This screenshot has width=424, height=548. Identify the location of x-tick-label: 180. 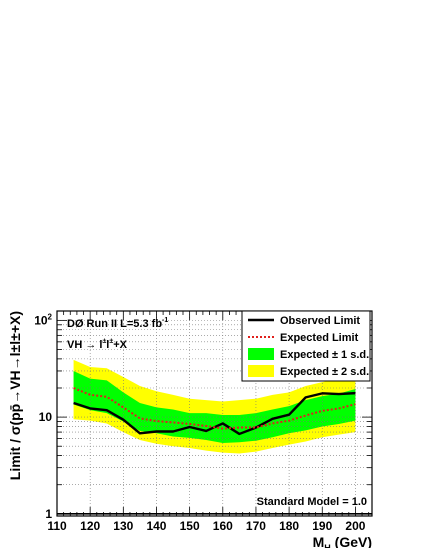
(289, 526).